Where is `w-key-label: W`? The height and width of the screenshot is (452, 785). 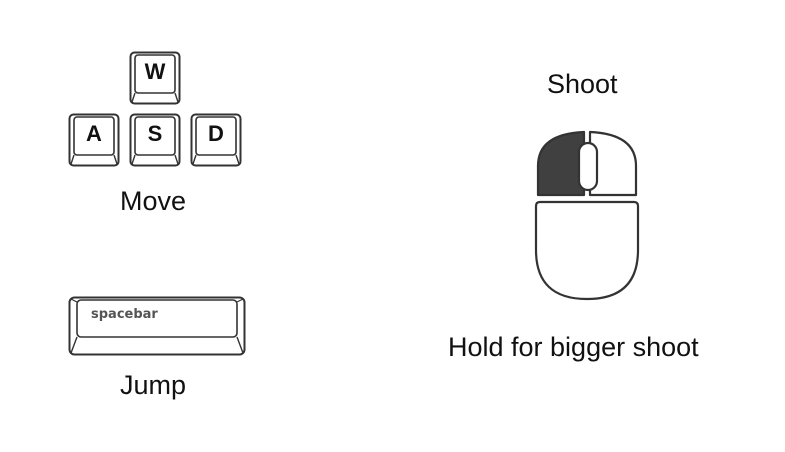 w-key-label: W is located at coordinates (155, 71).